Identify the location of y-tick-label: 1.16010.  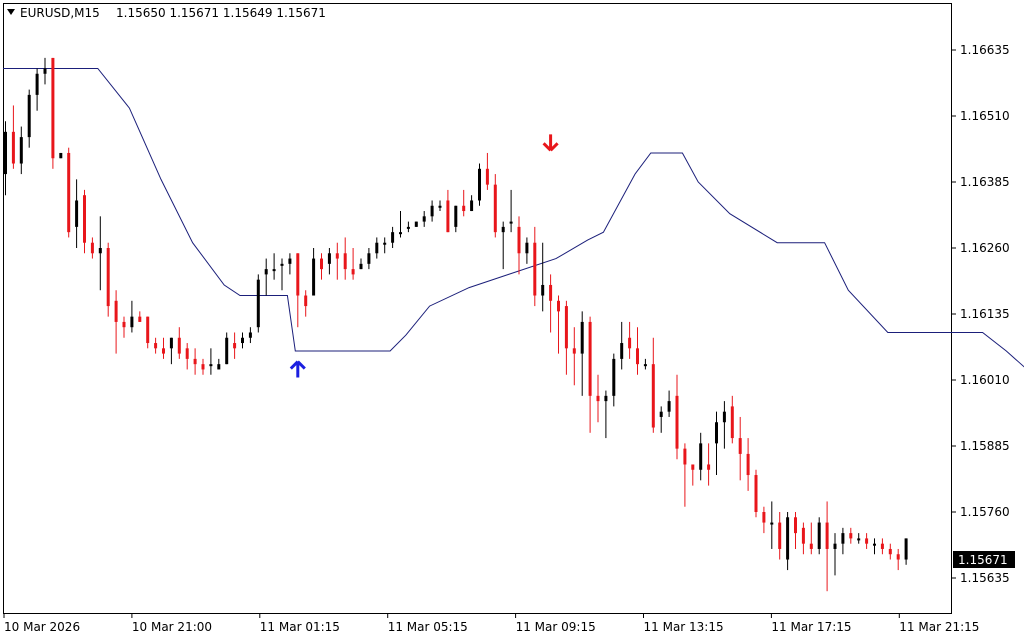
(985, 380).